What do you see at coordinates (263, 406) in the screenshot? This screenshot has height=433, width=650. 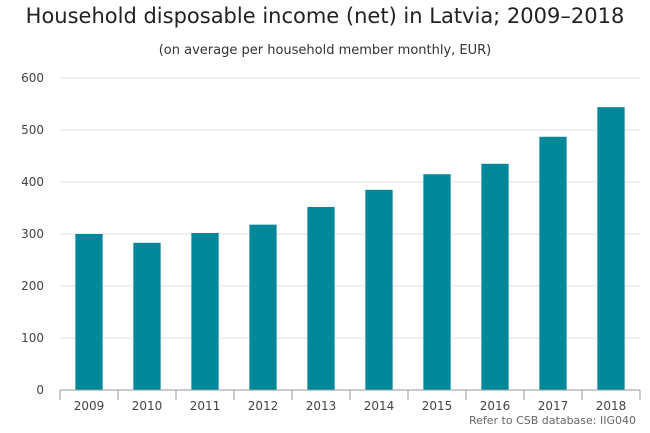 I see `x-tick-label: 2012` at bounding box center [263, 406].